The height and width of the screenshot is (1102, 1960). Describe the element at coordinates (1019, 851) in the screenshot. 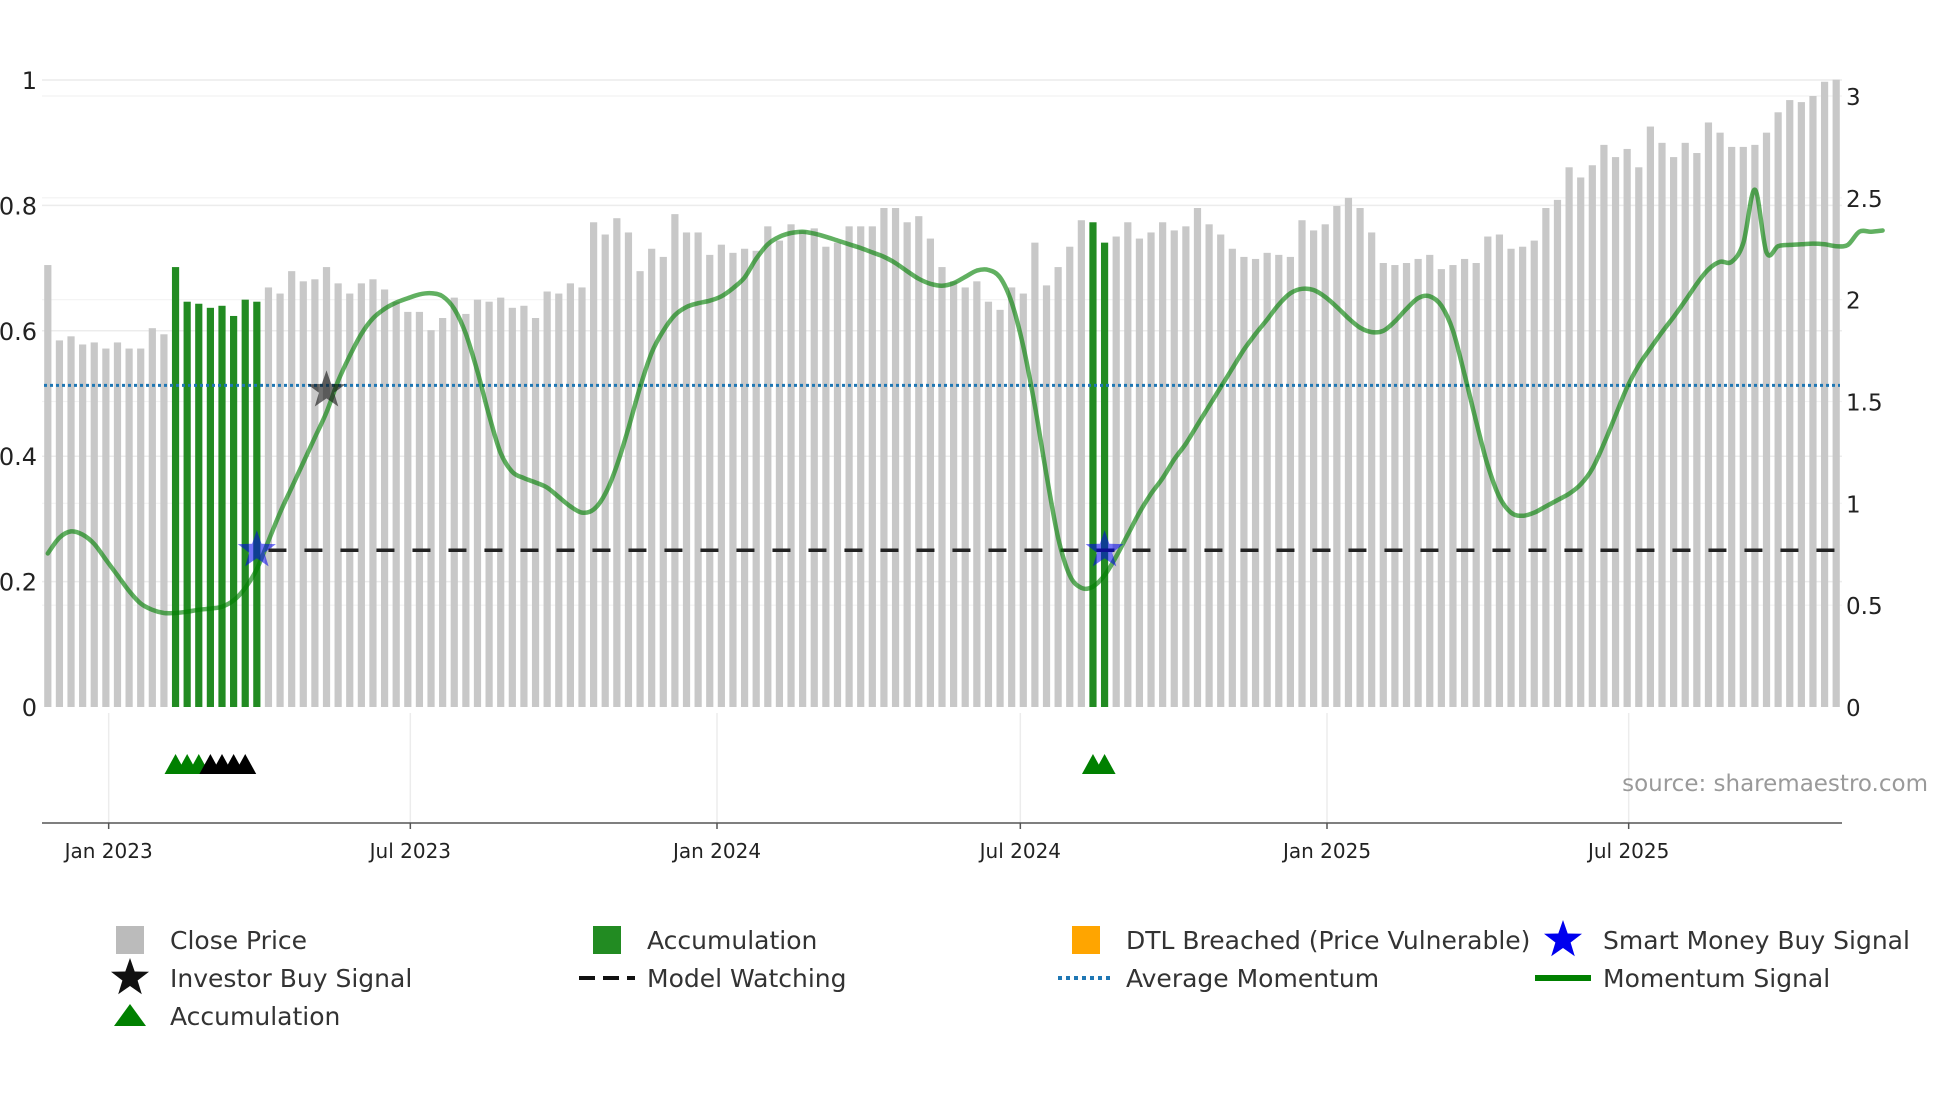

I see `x-axis-tick-label: Jul 2024` at that location.